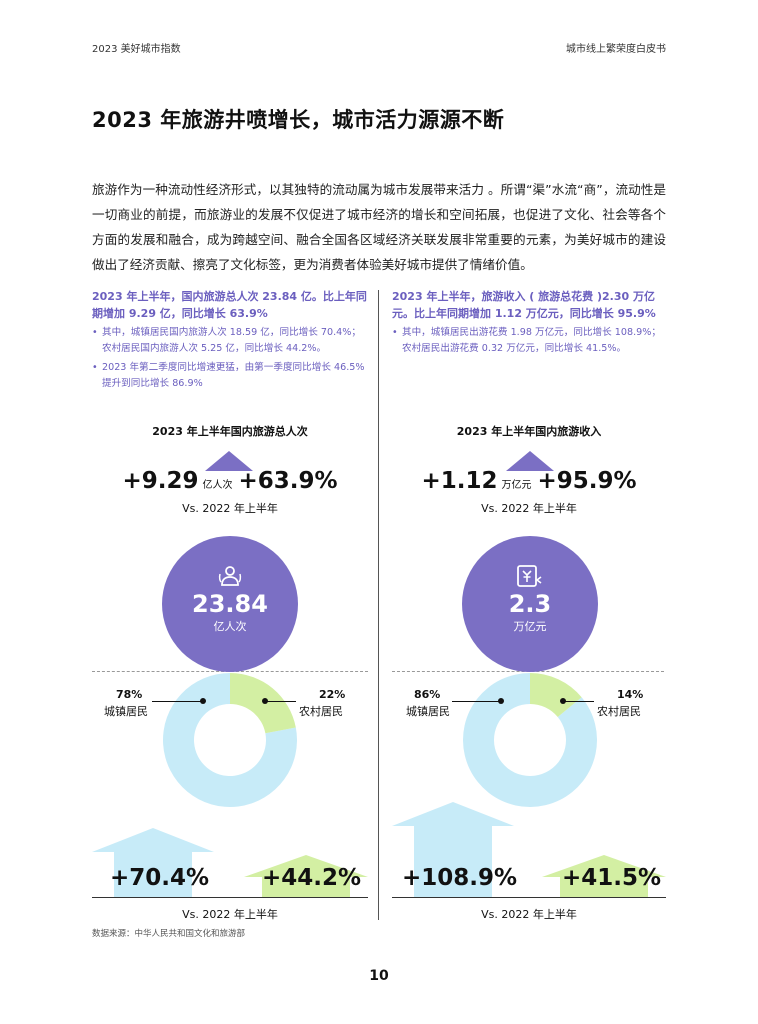  I want to click on left-rural-pct: 22%, so click(332, 694).